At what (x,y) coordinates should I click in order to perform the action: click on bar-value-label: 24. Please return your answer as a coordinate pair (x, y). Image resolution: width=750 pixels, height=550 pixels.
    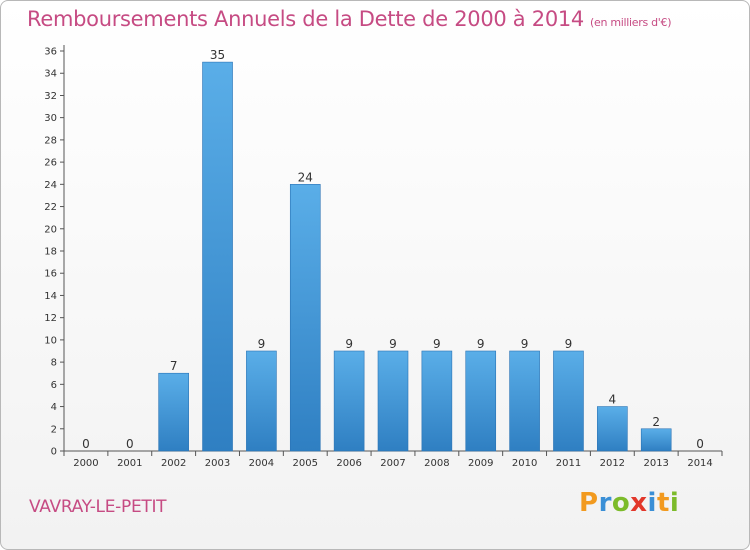
    Looking at the image, I should click on (305, 177).